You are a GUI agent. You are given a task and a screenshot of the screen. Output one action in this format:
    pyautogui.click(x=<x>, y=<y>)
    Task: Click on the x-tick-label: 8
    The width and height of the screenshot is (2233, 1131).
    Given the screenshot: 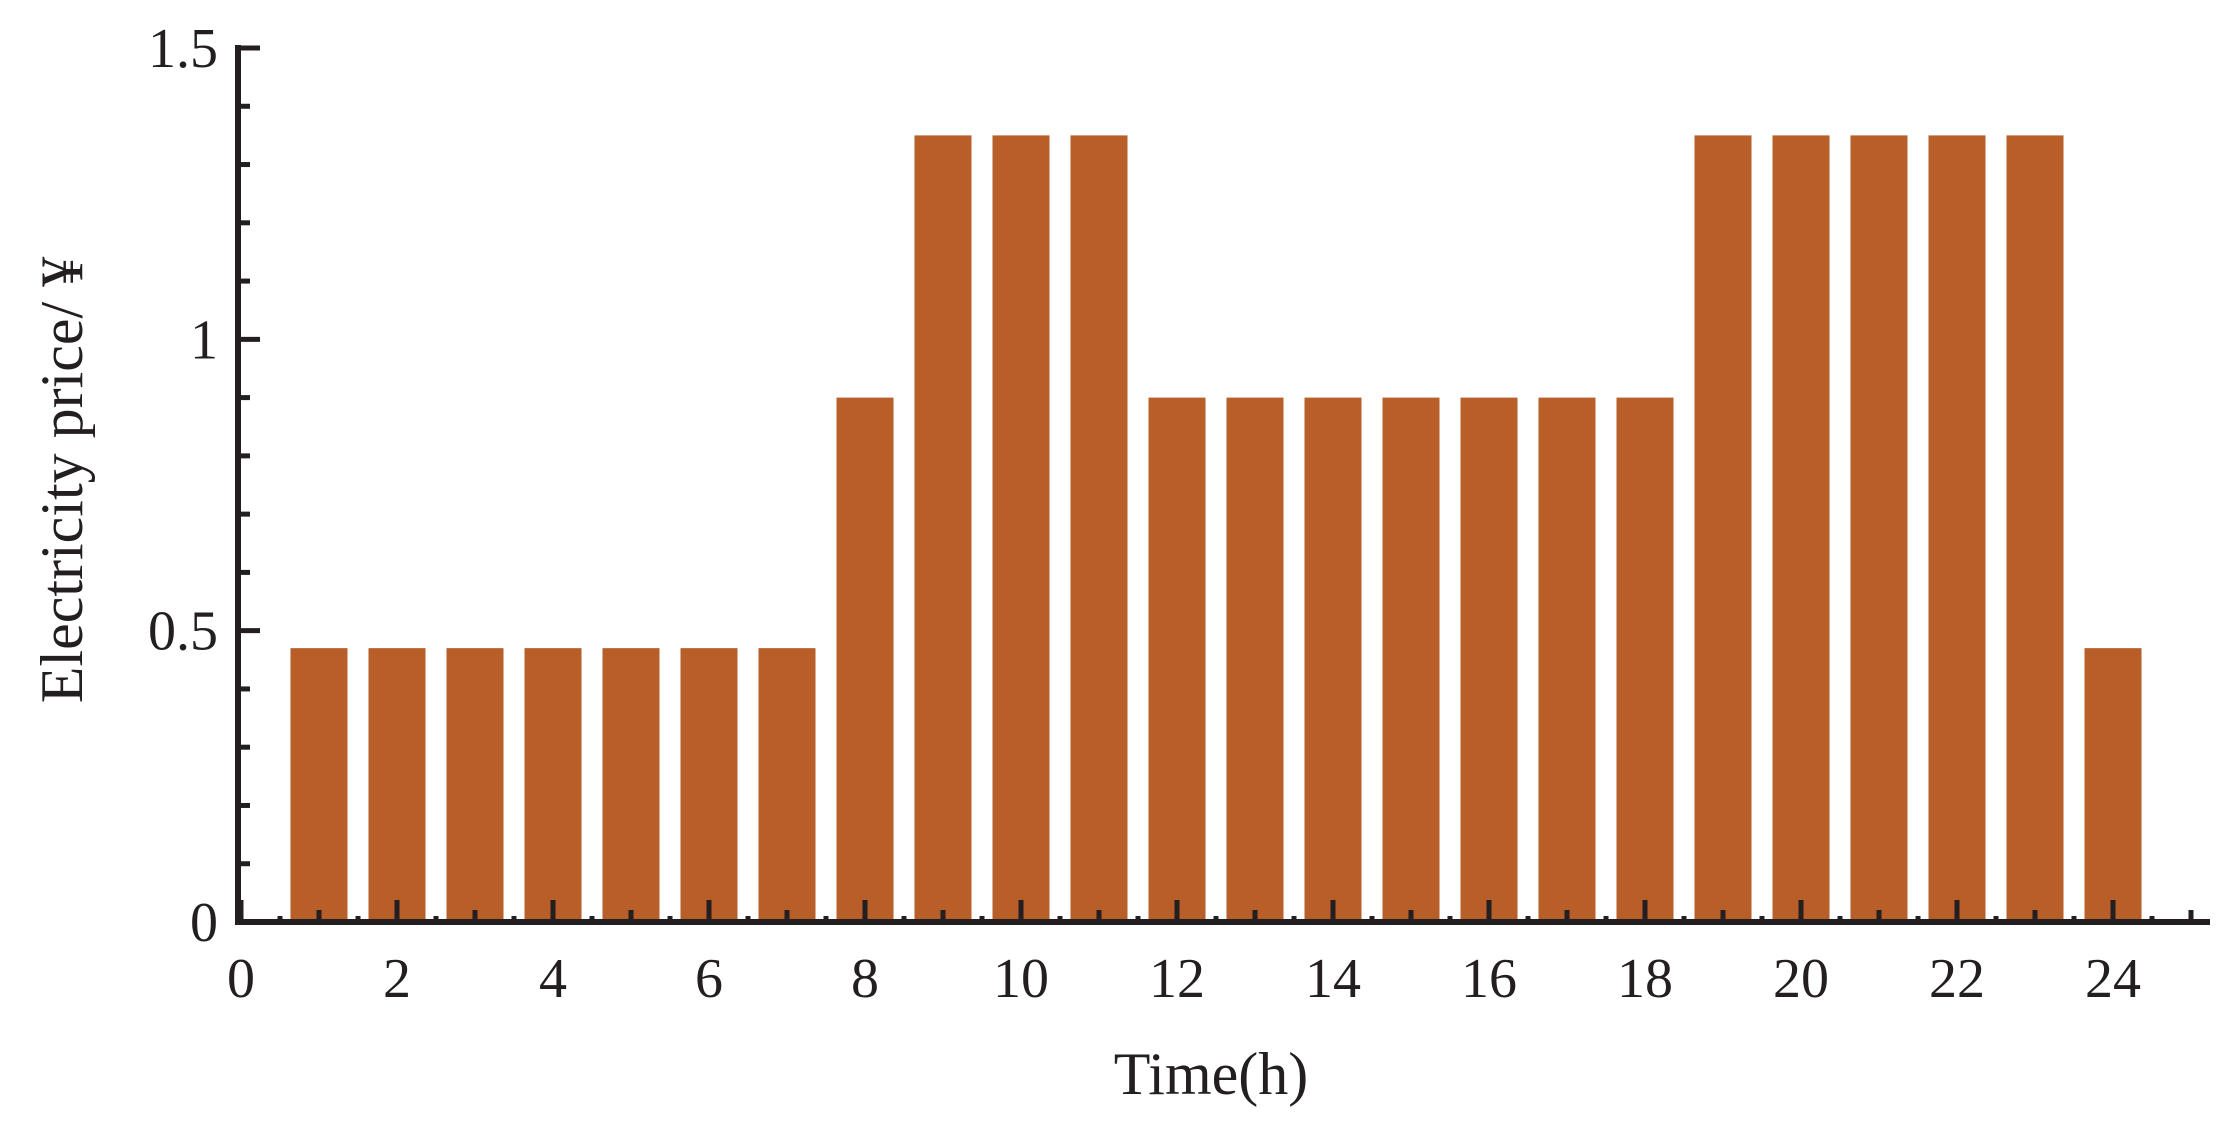 What is the action you would take?
    pyautogui.click(x=865, y=979)
    